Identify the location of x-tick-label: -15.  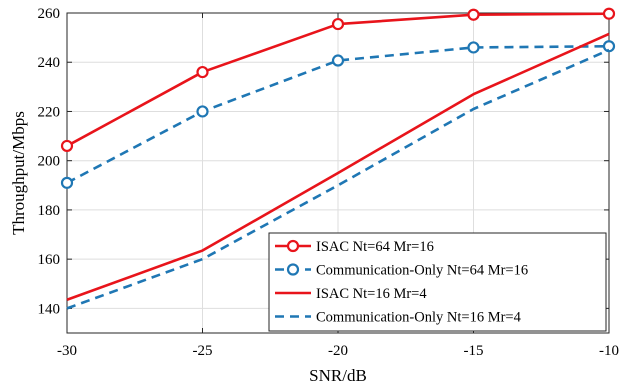
(474, 351).